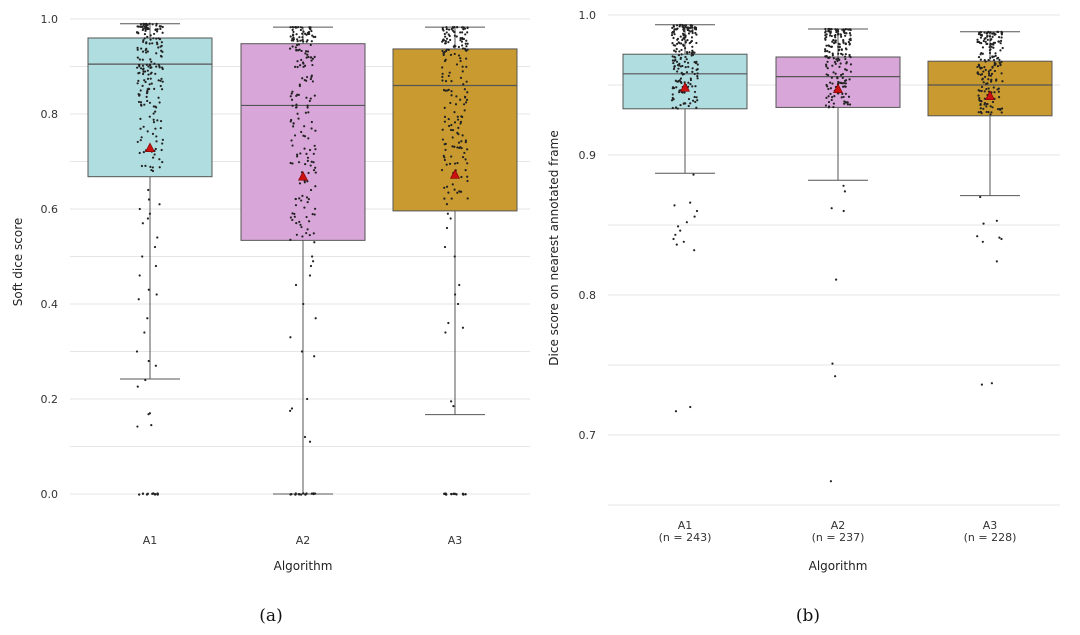  What do you see at coordinates (50, 19) in the screenshot?
I see `panel-a-ytick-label: 1.0` at bounding box center [50, 19].